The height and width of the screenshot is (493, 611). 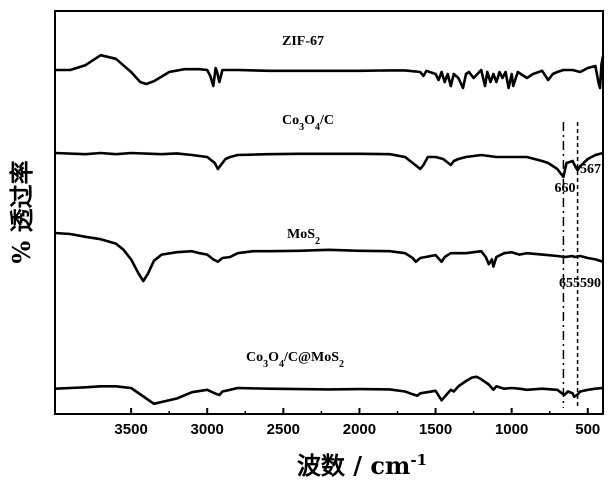 I want to click on x-tick-label: 1000, so click(x=511, y=429).